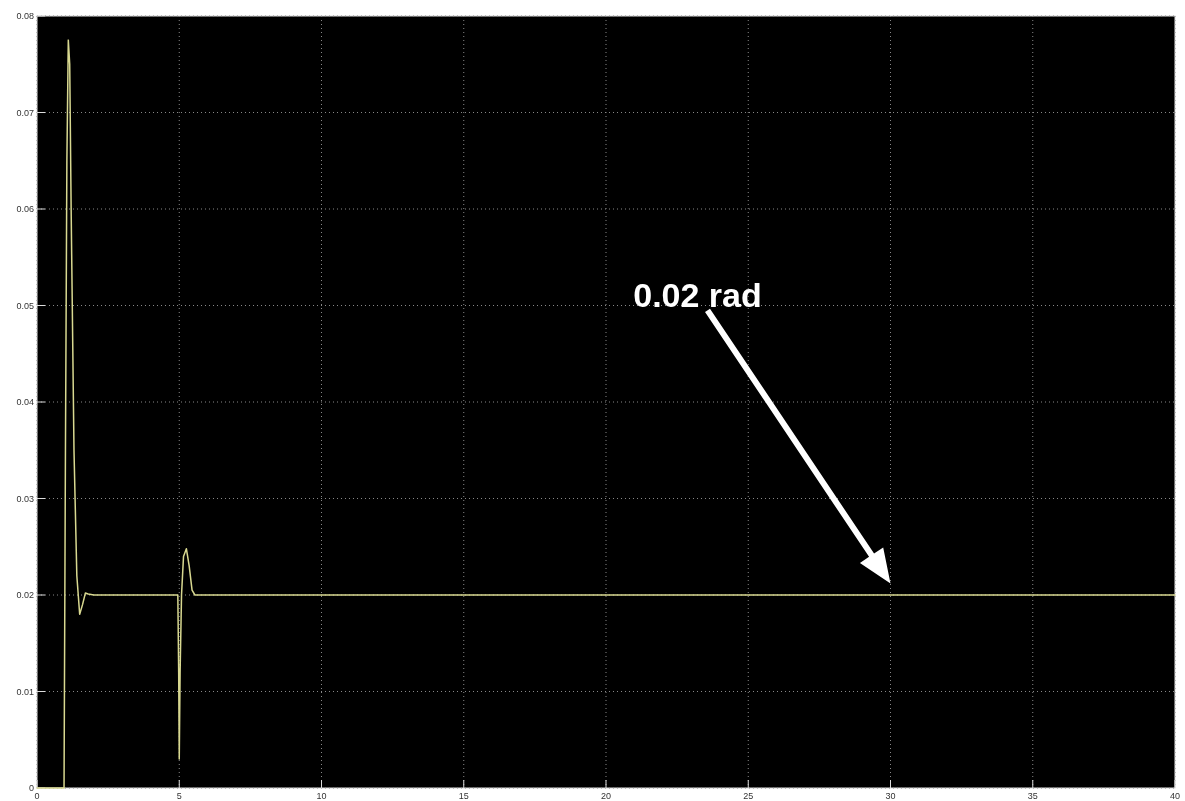  Describe the element at coordinates (25, 595) in the screenshot. I see `y-tick-label: 0.02` at that location.